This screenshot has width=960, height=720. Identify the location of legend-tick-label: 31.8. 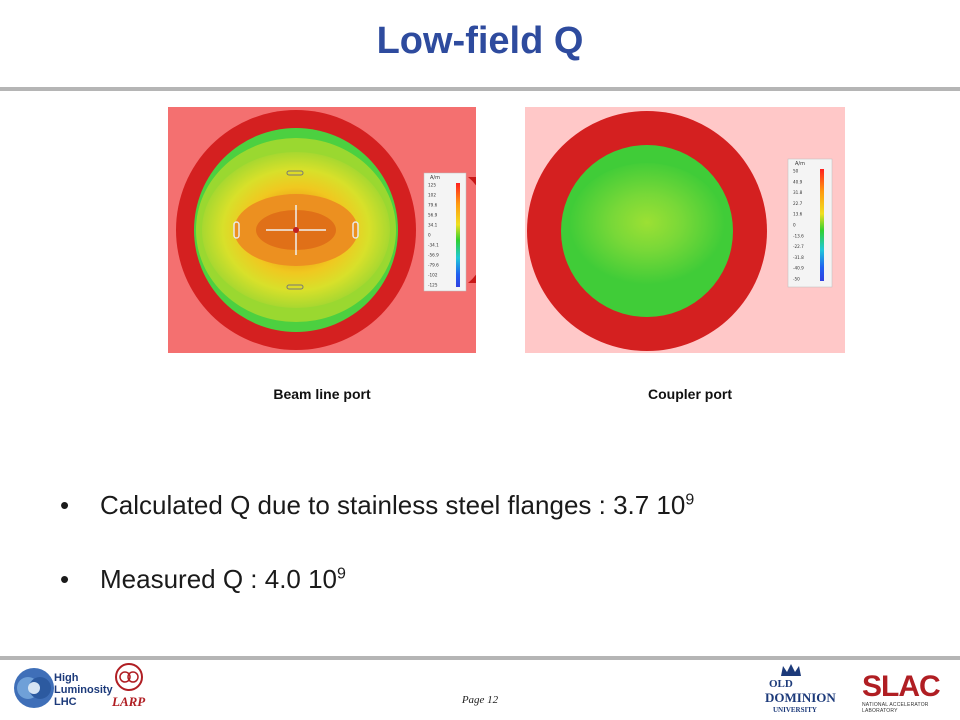
(798, 192).